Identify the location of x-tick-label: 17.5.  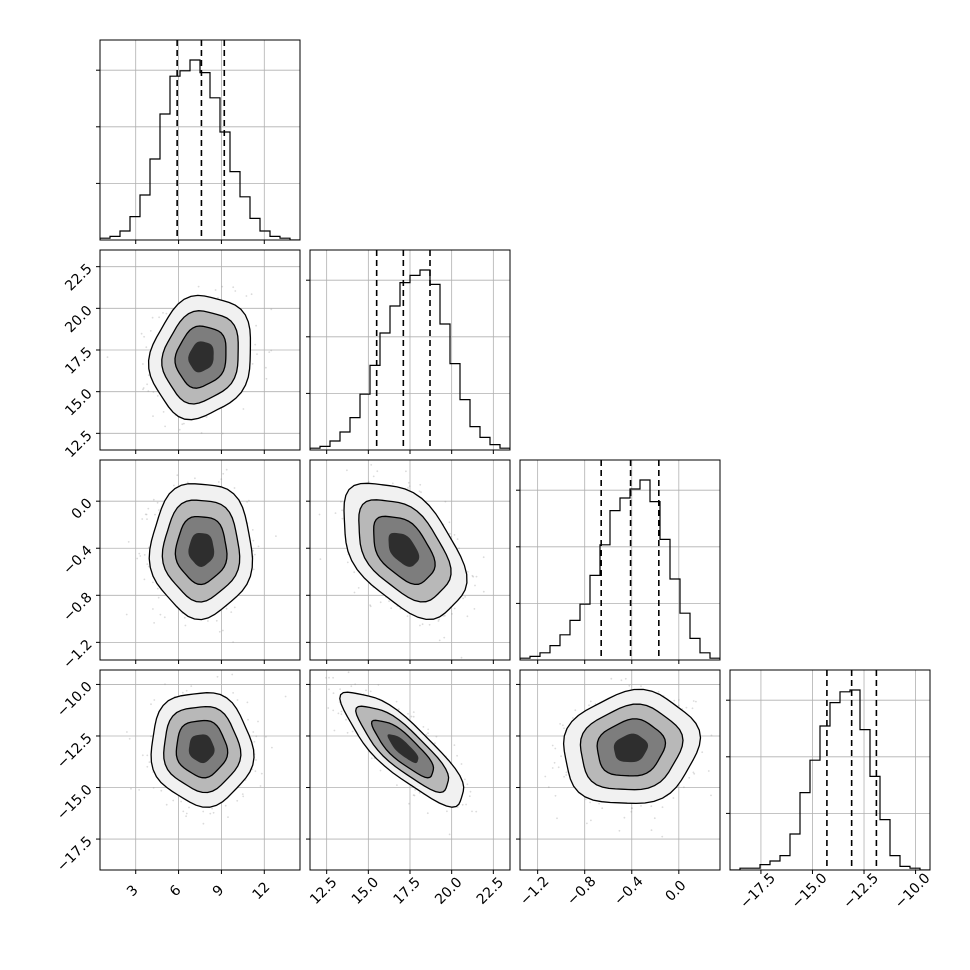
(406, 890).